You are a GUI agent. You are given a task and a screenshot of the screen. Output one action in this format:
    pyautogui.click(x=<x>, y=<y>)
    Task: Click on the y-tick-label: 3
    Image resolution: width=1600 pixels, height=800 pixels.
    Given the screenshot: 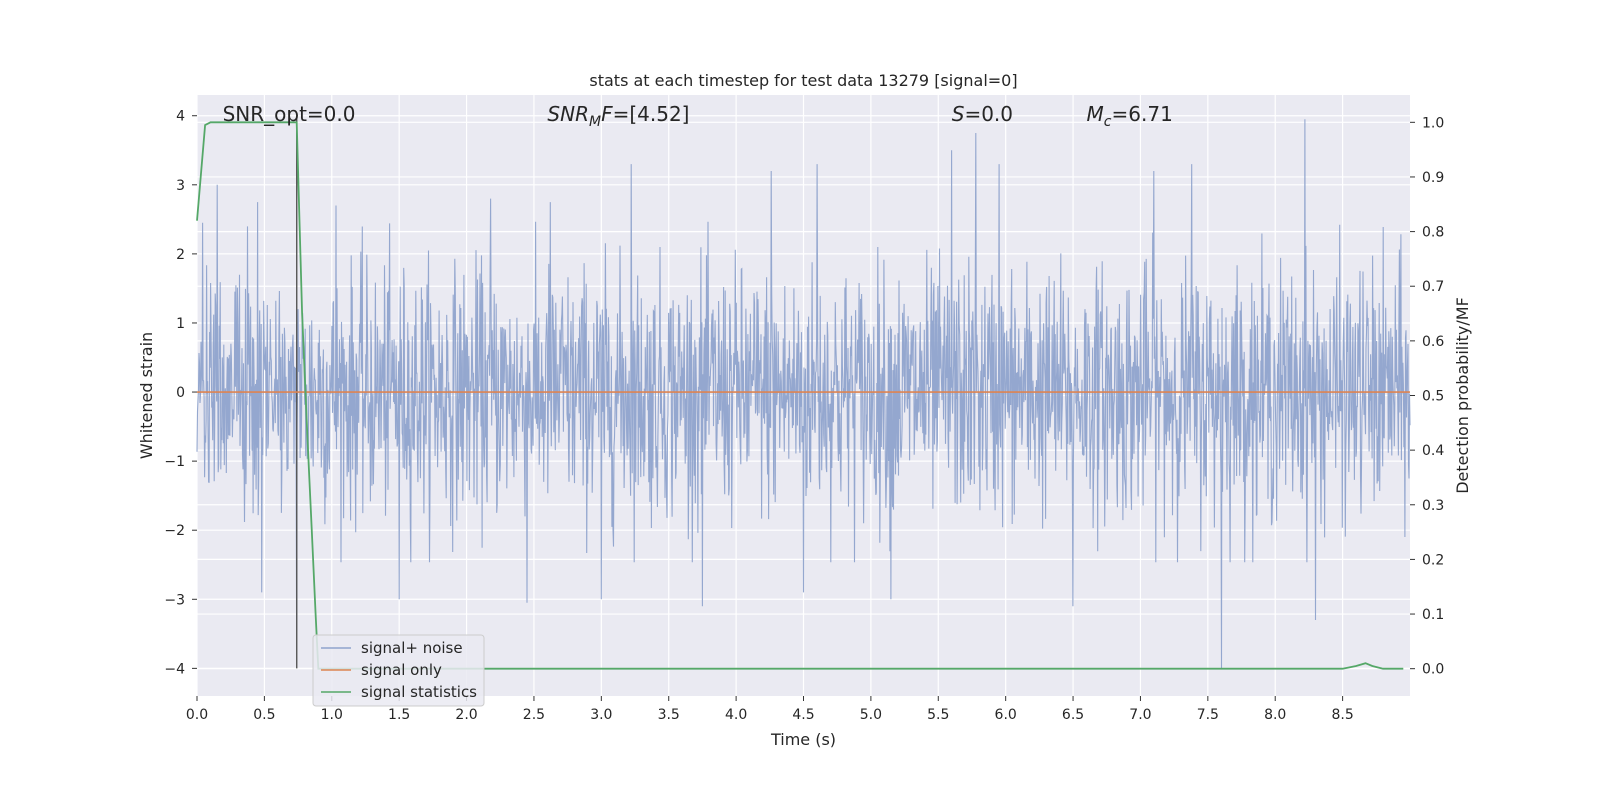 What is the action you would take?
    pyautogui.click(x=180, y=186)
    